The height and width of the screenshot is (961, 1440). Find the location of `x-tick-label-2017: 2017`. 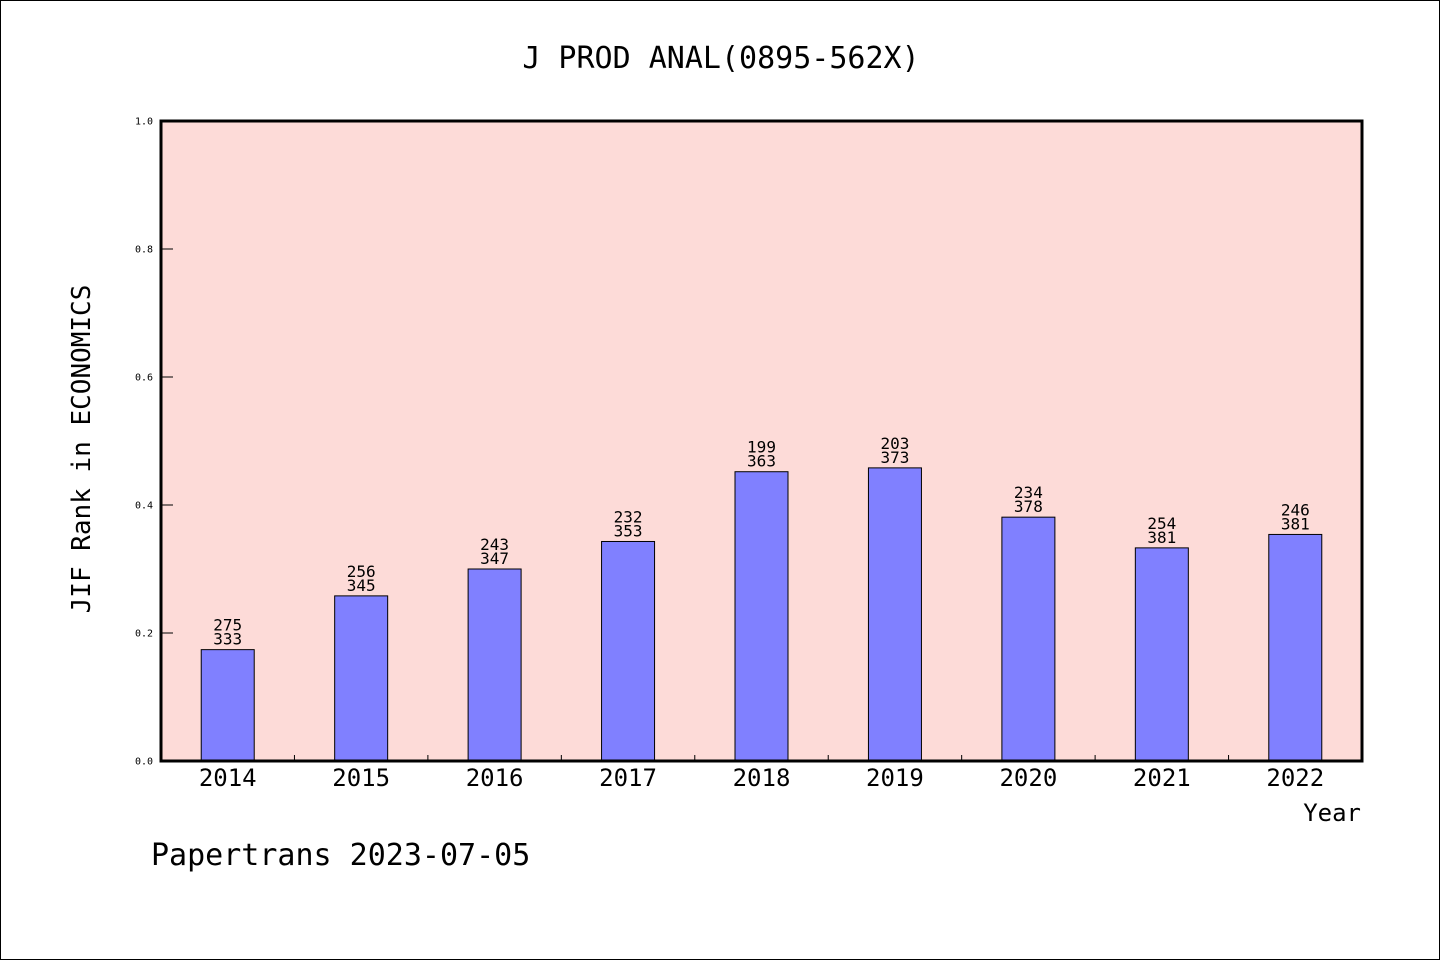

x-tick-label-2017: 2017 is located at coordinates (628, 778).